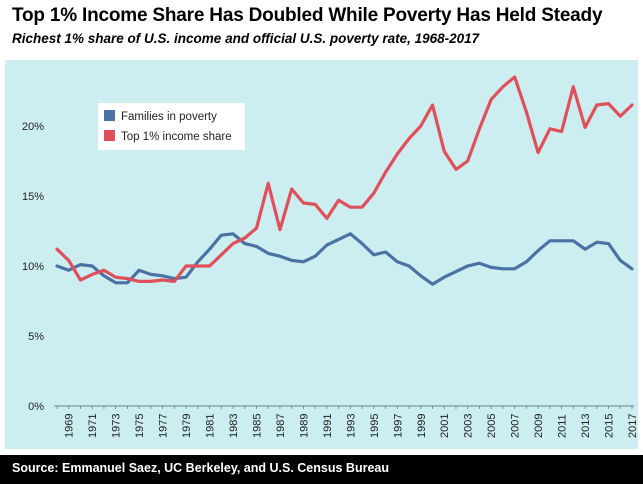 The image size is (643, 484). Describe the element at coordinates (93, 426) in the screenshot. I see `x-tick-label: 1971` at that location.